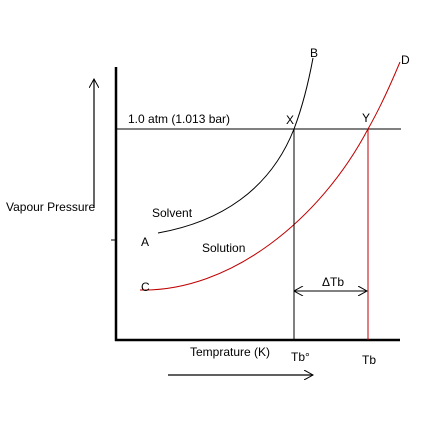  Describe the element at coordinates (369, 360) in the screenshot. I see `label: Tb` at that location.